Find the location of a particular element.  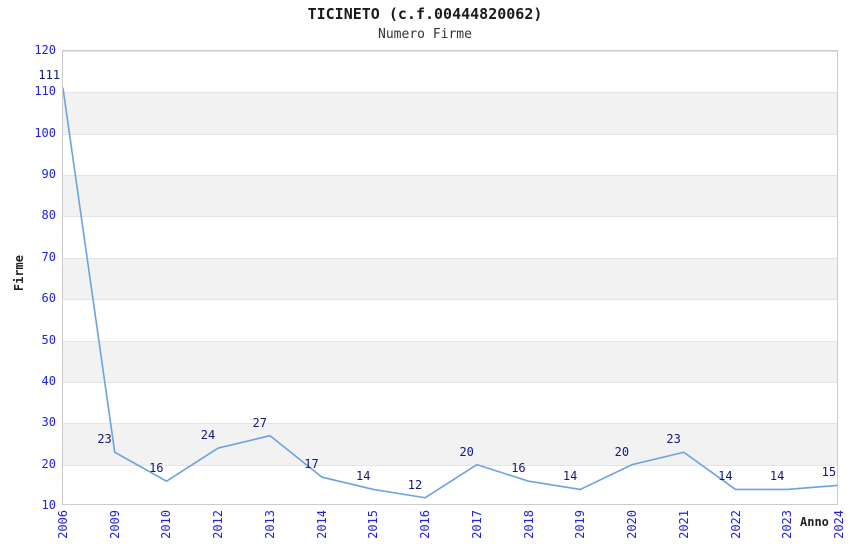

y-tick-label: 100 is located at coordinates (45, 132).